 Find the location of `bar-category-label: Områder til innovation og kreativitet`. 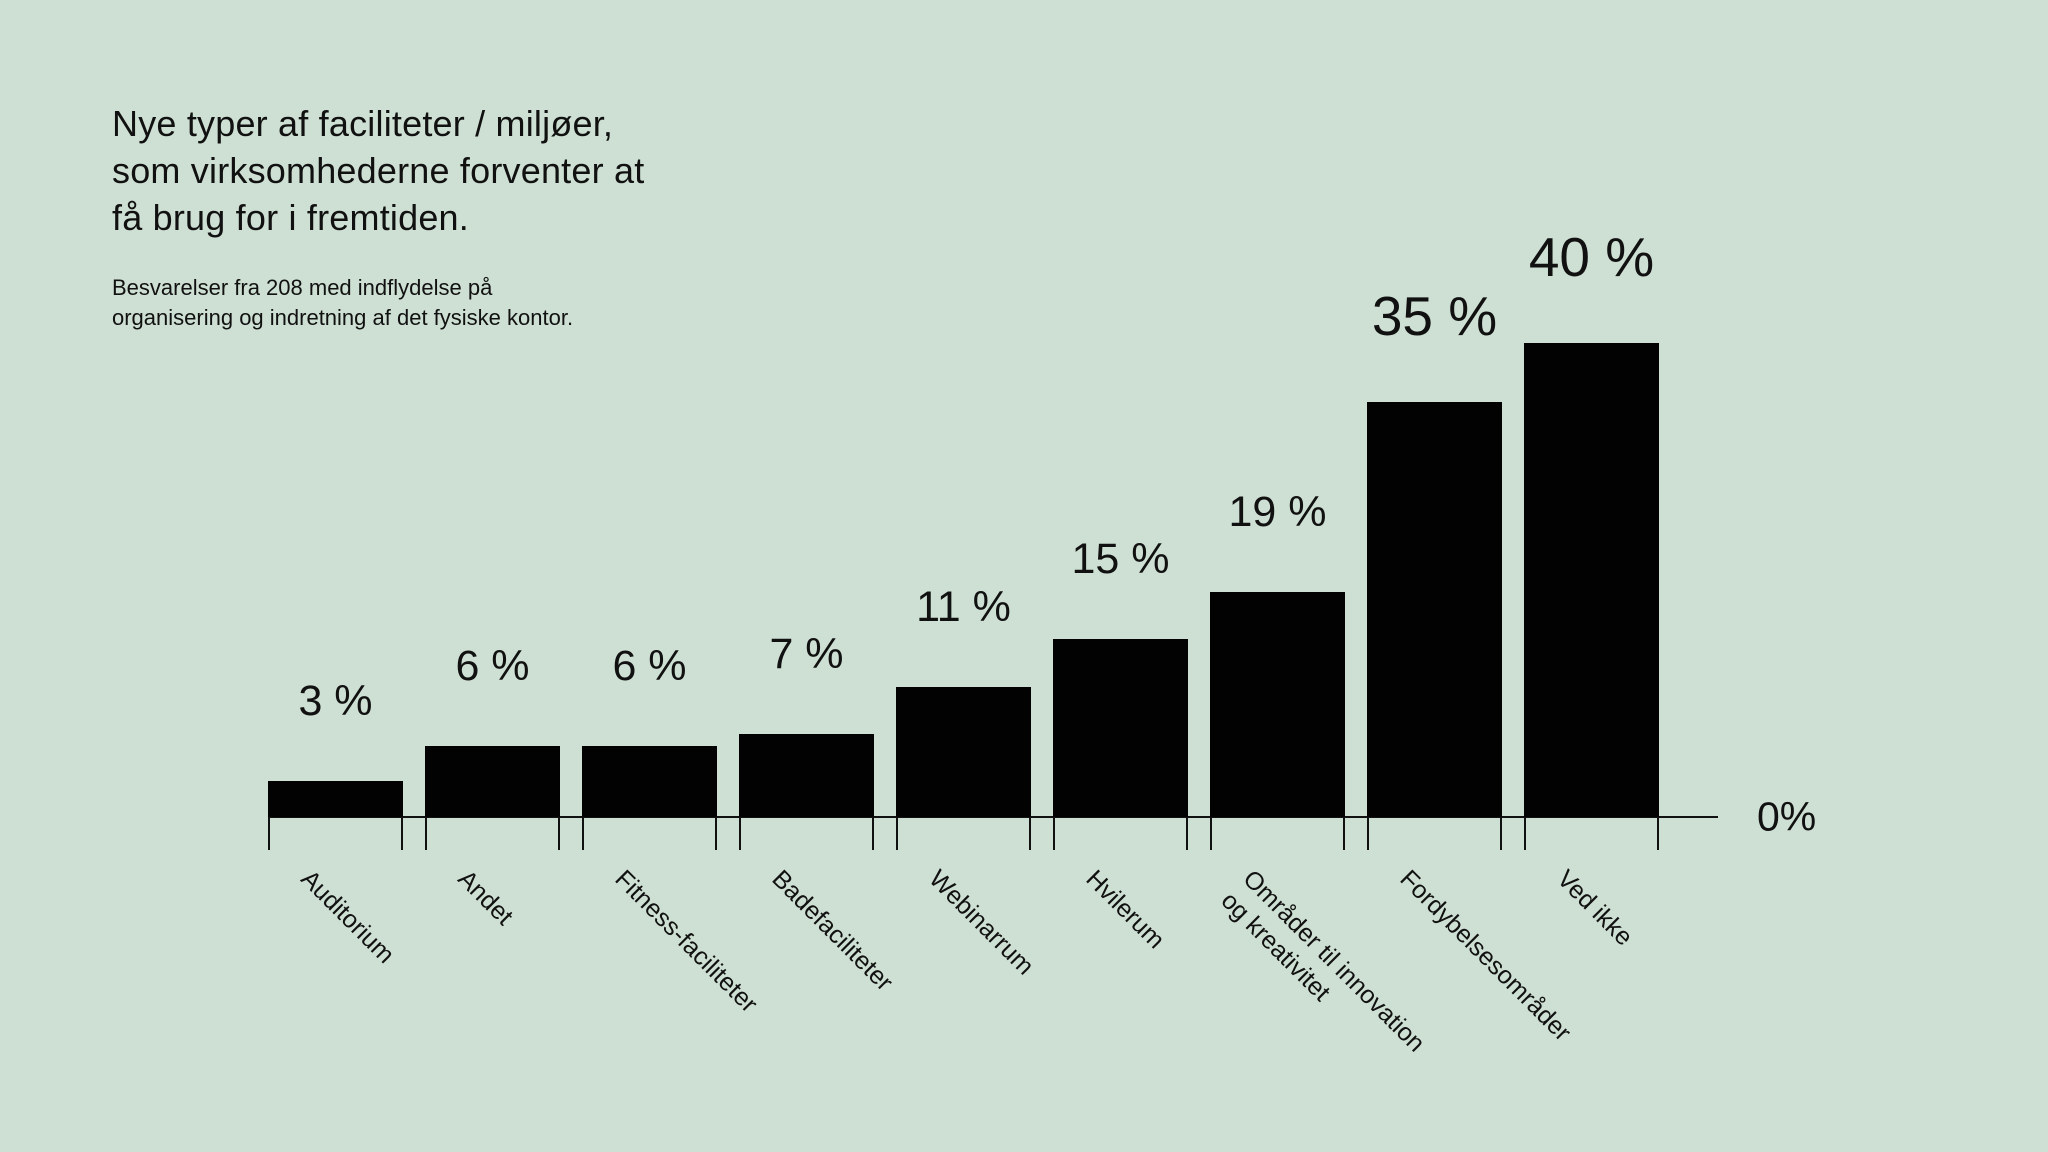

bar-category-label: Områder til innovation og kreativitet is located at coordinates (1322, 961).